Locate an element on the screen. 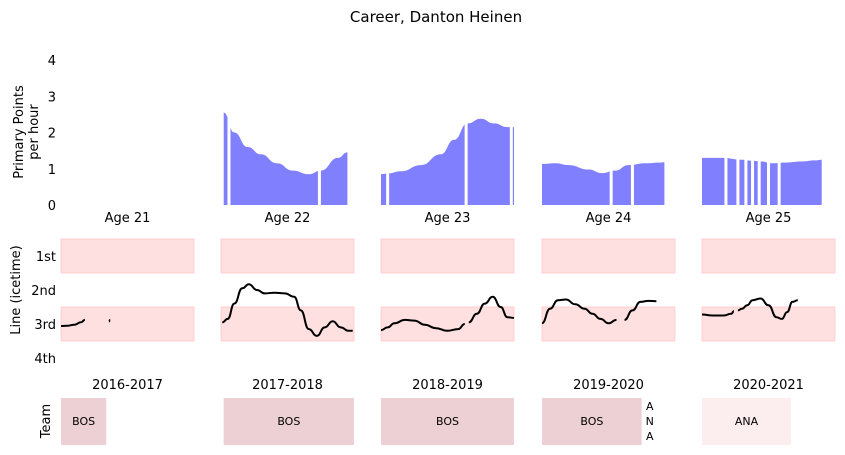 The width and height of the screenshot is (845, 455). points-axis: 0 1 2 3 4 Primary Pointsper hour is located at coordinates (34, 134).